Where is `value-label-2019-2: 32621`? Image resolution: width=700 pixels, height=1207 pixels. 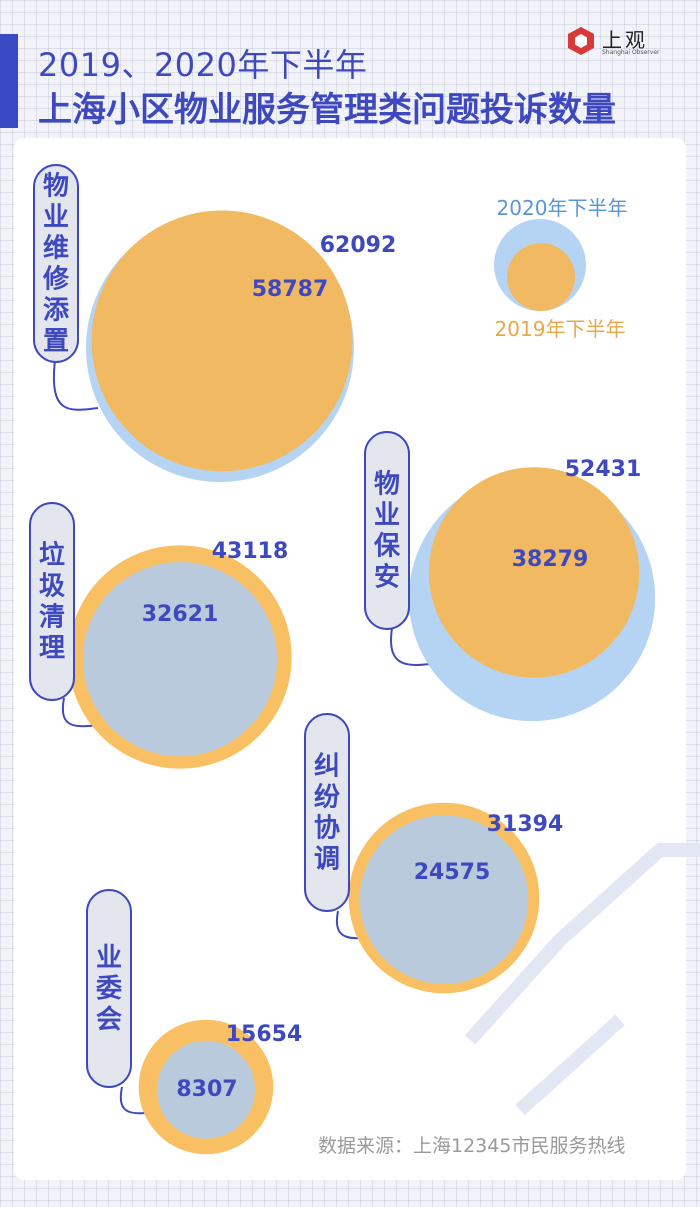 value-label-2019-2: 32621 is located at coordinates (180, 614).